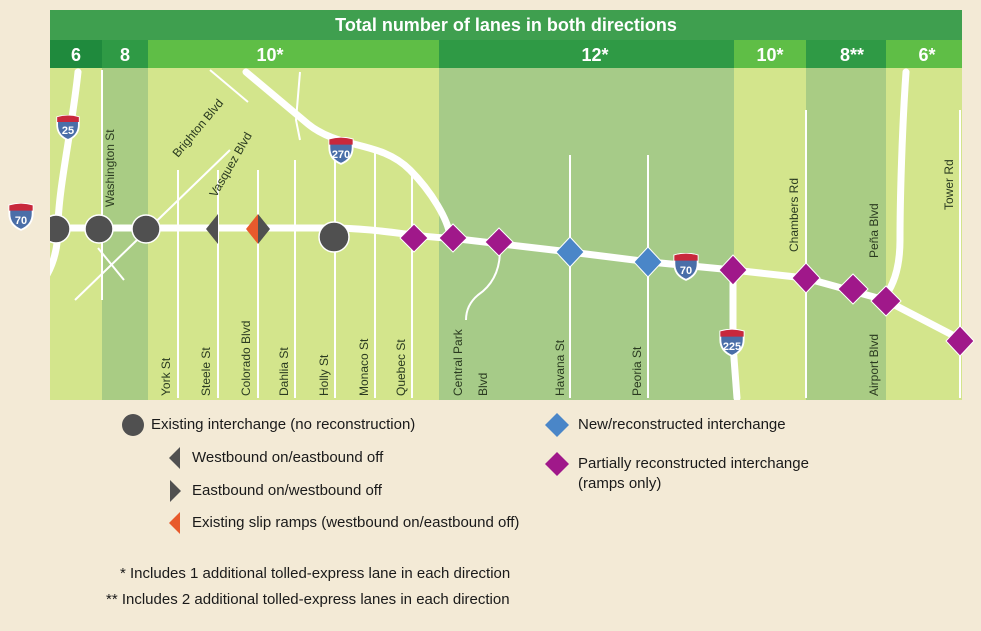 The image size is (981, 631). What do you see at coordinates (499, 242) in the screenshot?
I see `partial-interchange-central-park` at bounding box center [499, 242].